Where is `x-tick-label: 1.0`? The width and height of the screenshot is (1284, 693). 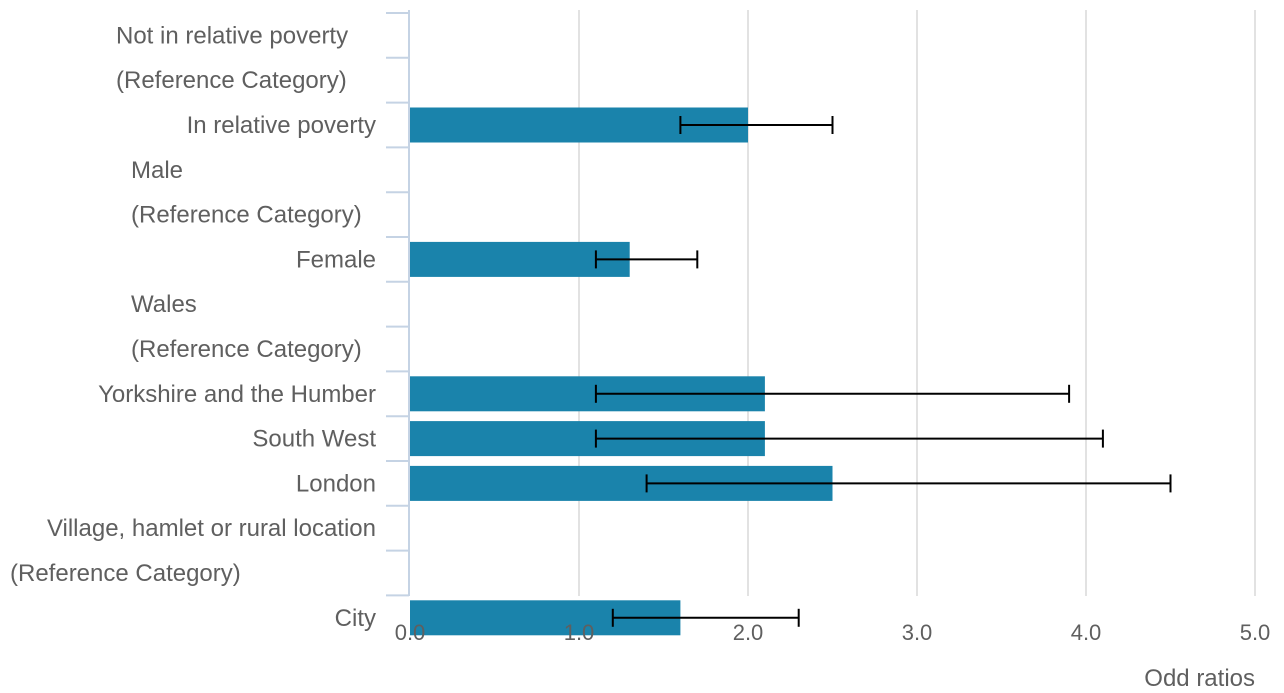
x-tick-label: 1.0 is located at coordinates (579, 632).